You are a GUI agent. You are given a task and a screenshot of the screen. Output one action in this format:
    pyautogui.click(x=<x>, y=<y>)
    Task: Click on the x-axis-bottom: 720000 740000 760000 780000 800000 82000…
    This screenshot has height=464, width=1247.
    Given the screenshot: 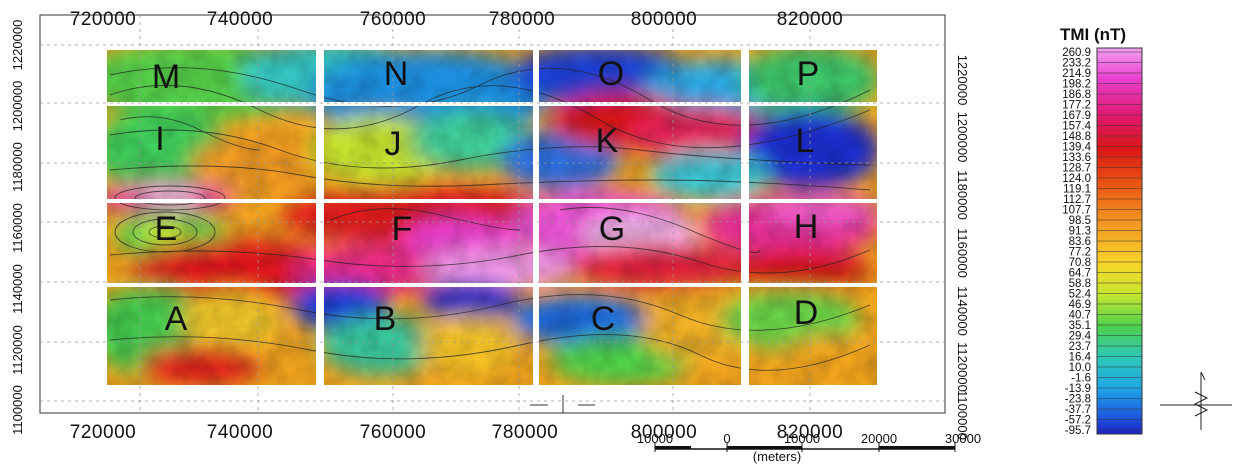 What is the action you would take?
    pyautogui.click(x=456, y=432)
    